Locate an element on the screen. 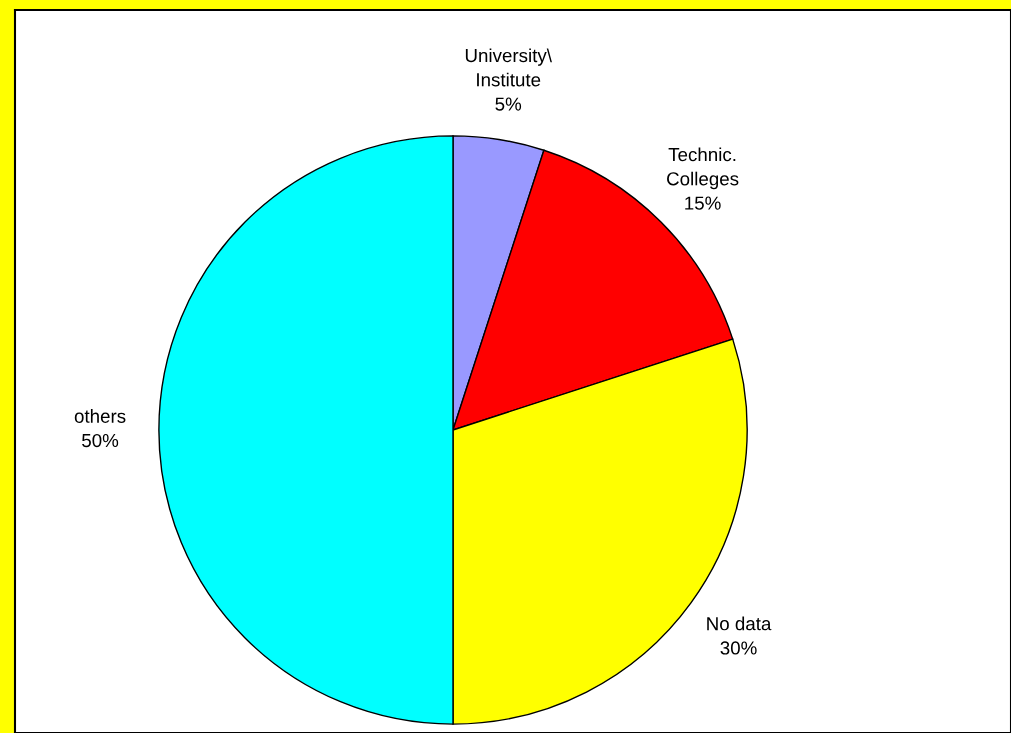 The image size is (1011, 733). data-label: 15% is located at coordinates (703, 203).